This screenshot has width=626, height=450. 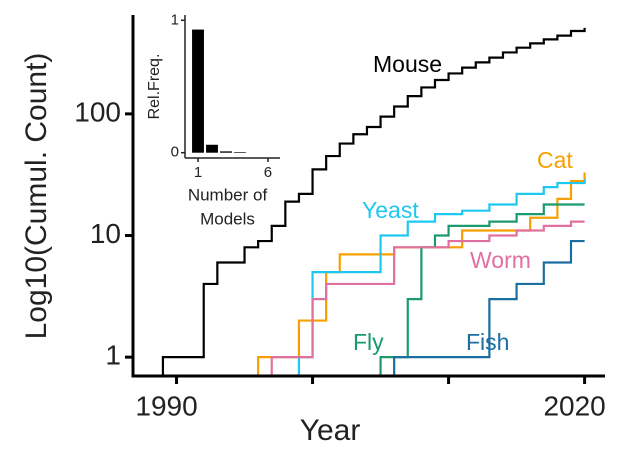 I want to click on inset-x-label: Models, so click(x=227, y=218).